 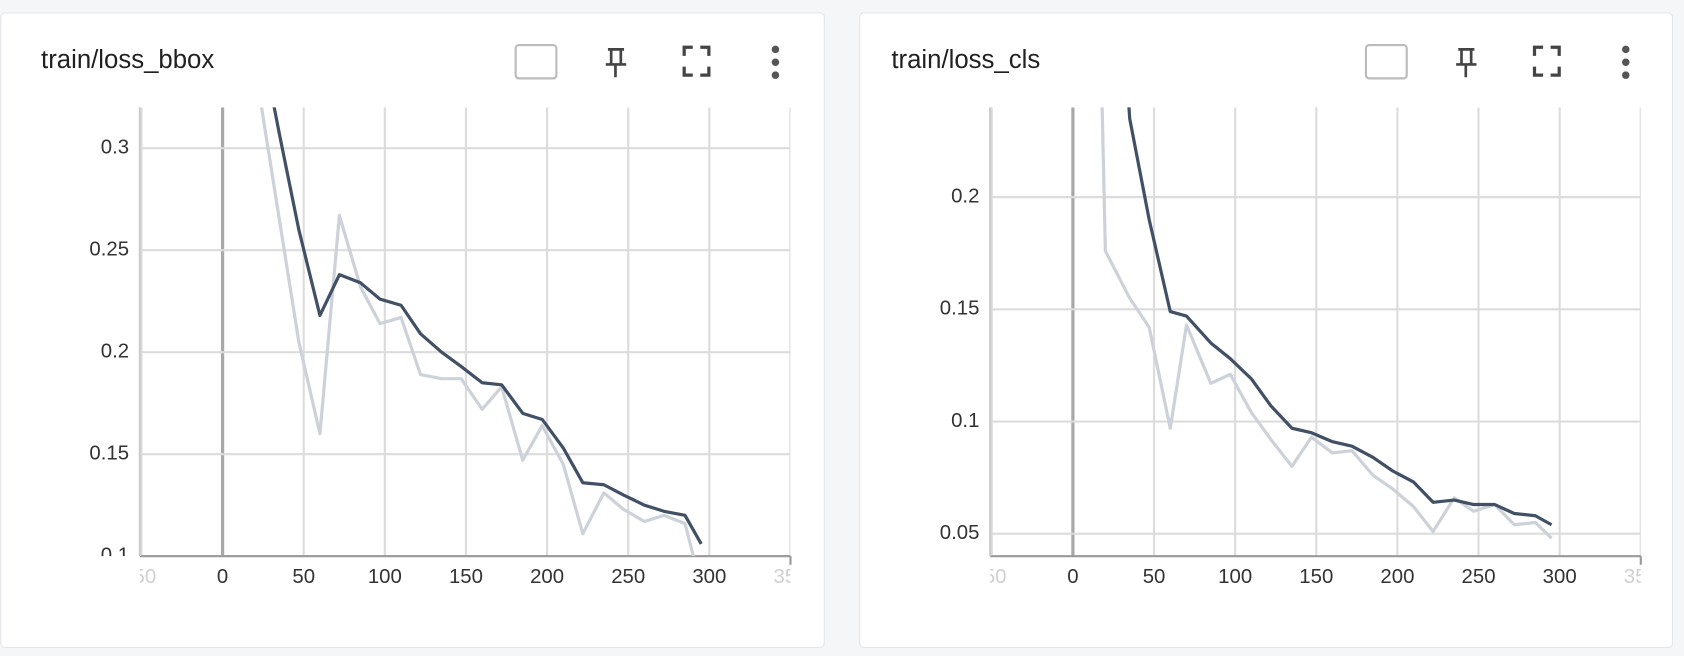 I want to click on y-tick-labels: 0.1 0.15 0.2 0.25 0.3, so click(x=109, y=352).